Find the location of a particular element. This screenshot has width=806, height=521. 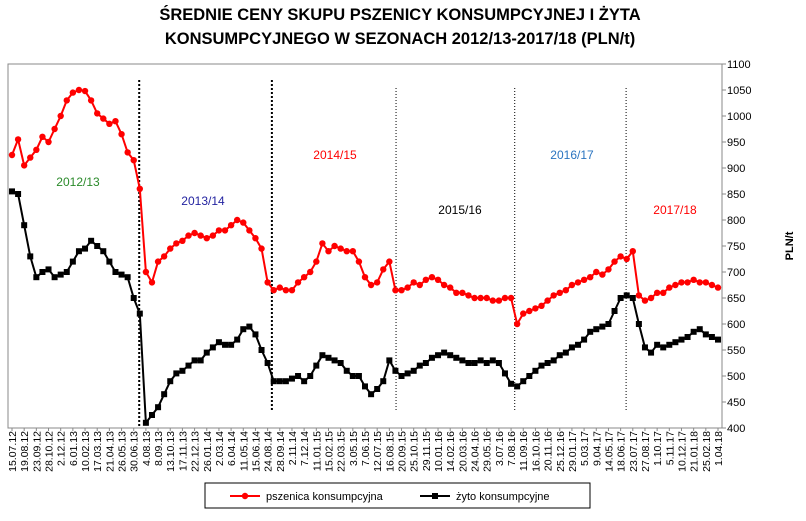

season-label: 2013/14 is located at coordinates (203, 201).